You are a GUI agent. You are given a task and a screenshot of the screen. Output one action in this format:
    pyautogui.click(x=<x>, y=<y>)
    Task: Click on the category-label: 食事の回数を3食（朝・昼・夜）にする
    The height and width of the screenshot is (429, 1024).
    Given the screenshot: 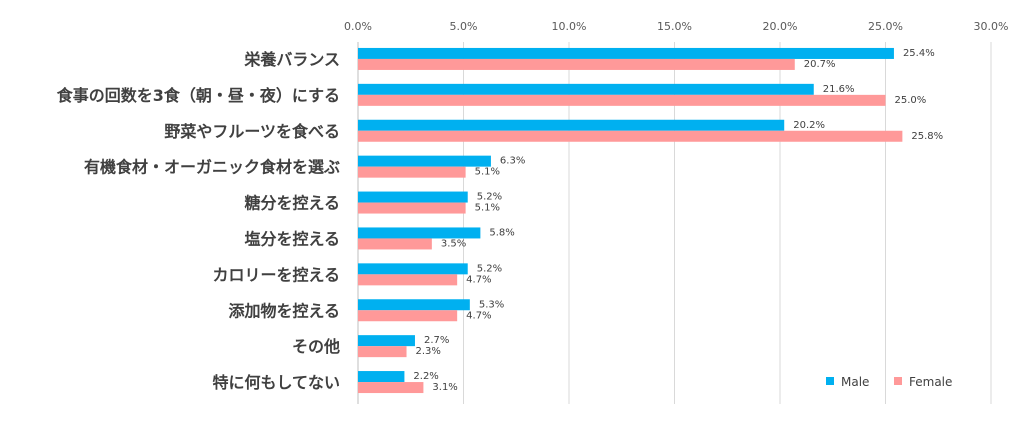 What is the action you would take?
    pyautogui.click(x=198, y=95)
    